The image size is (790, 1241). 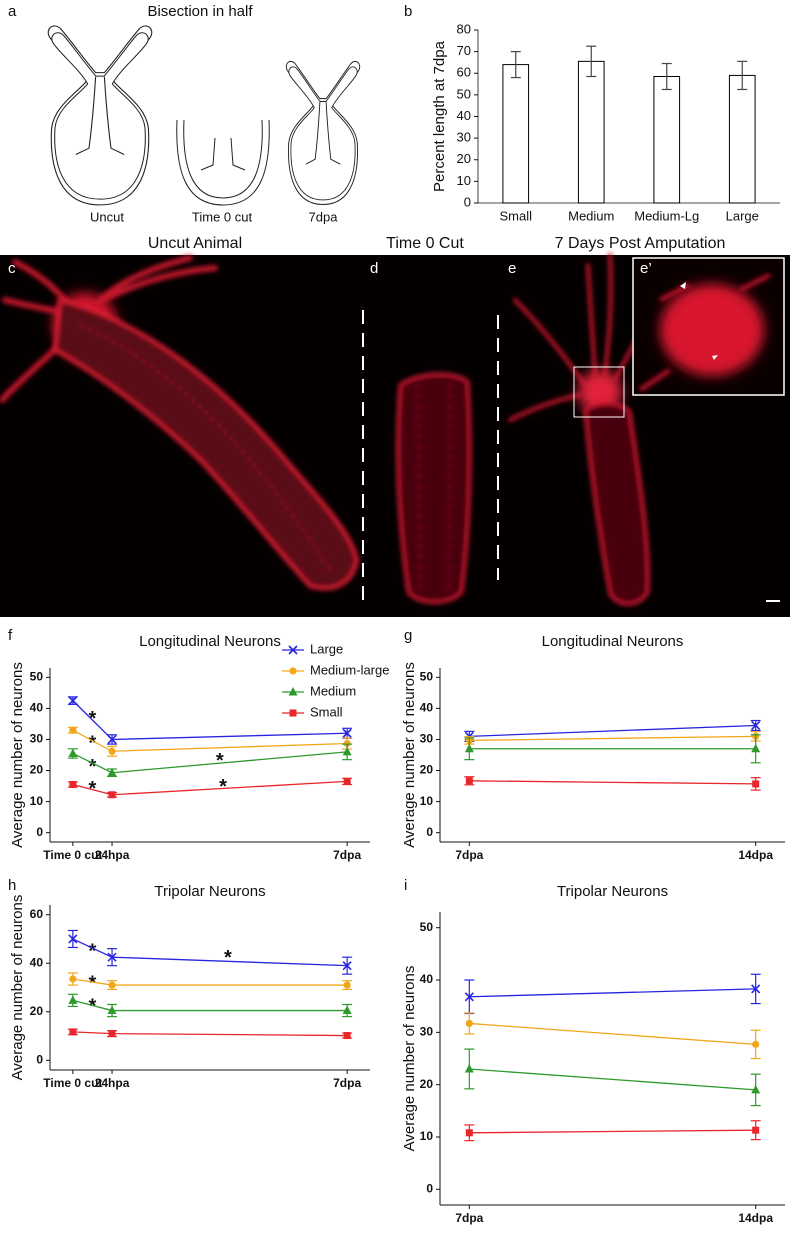 What do you see at coordinates (512, 268) in the screenshot?
I see `panel-label: e` at bounding box center [512, 268].